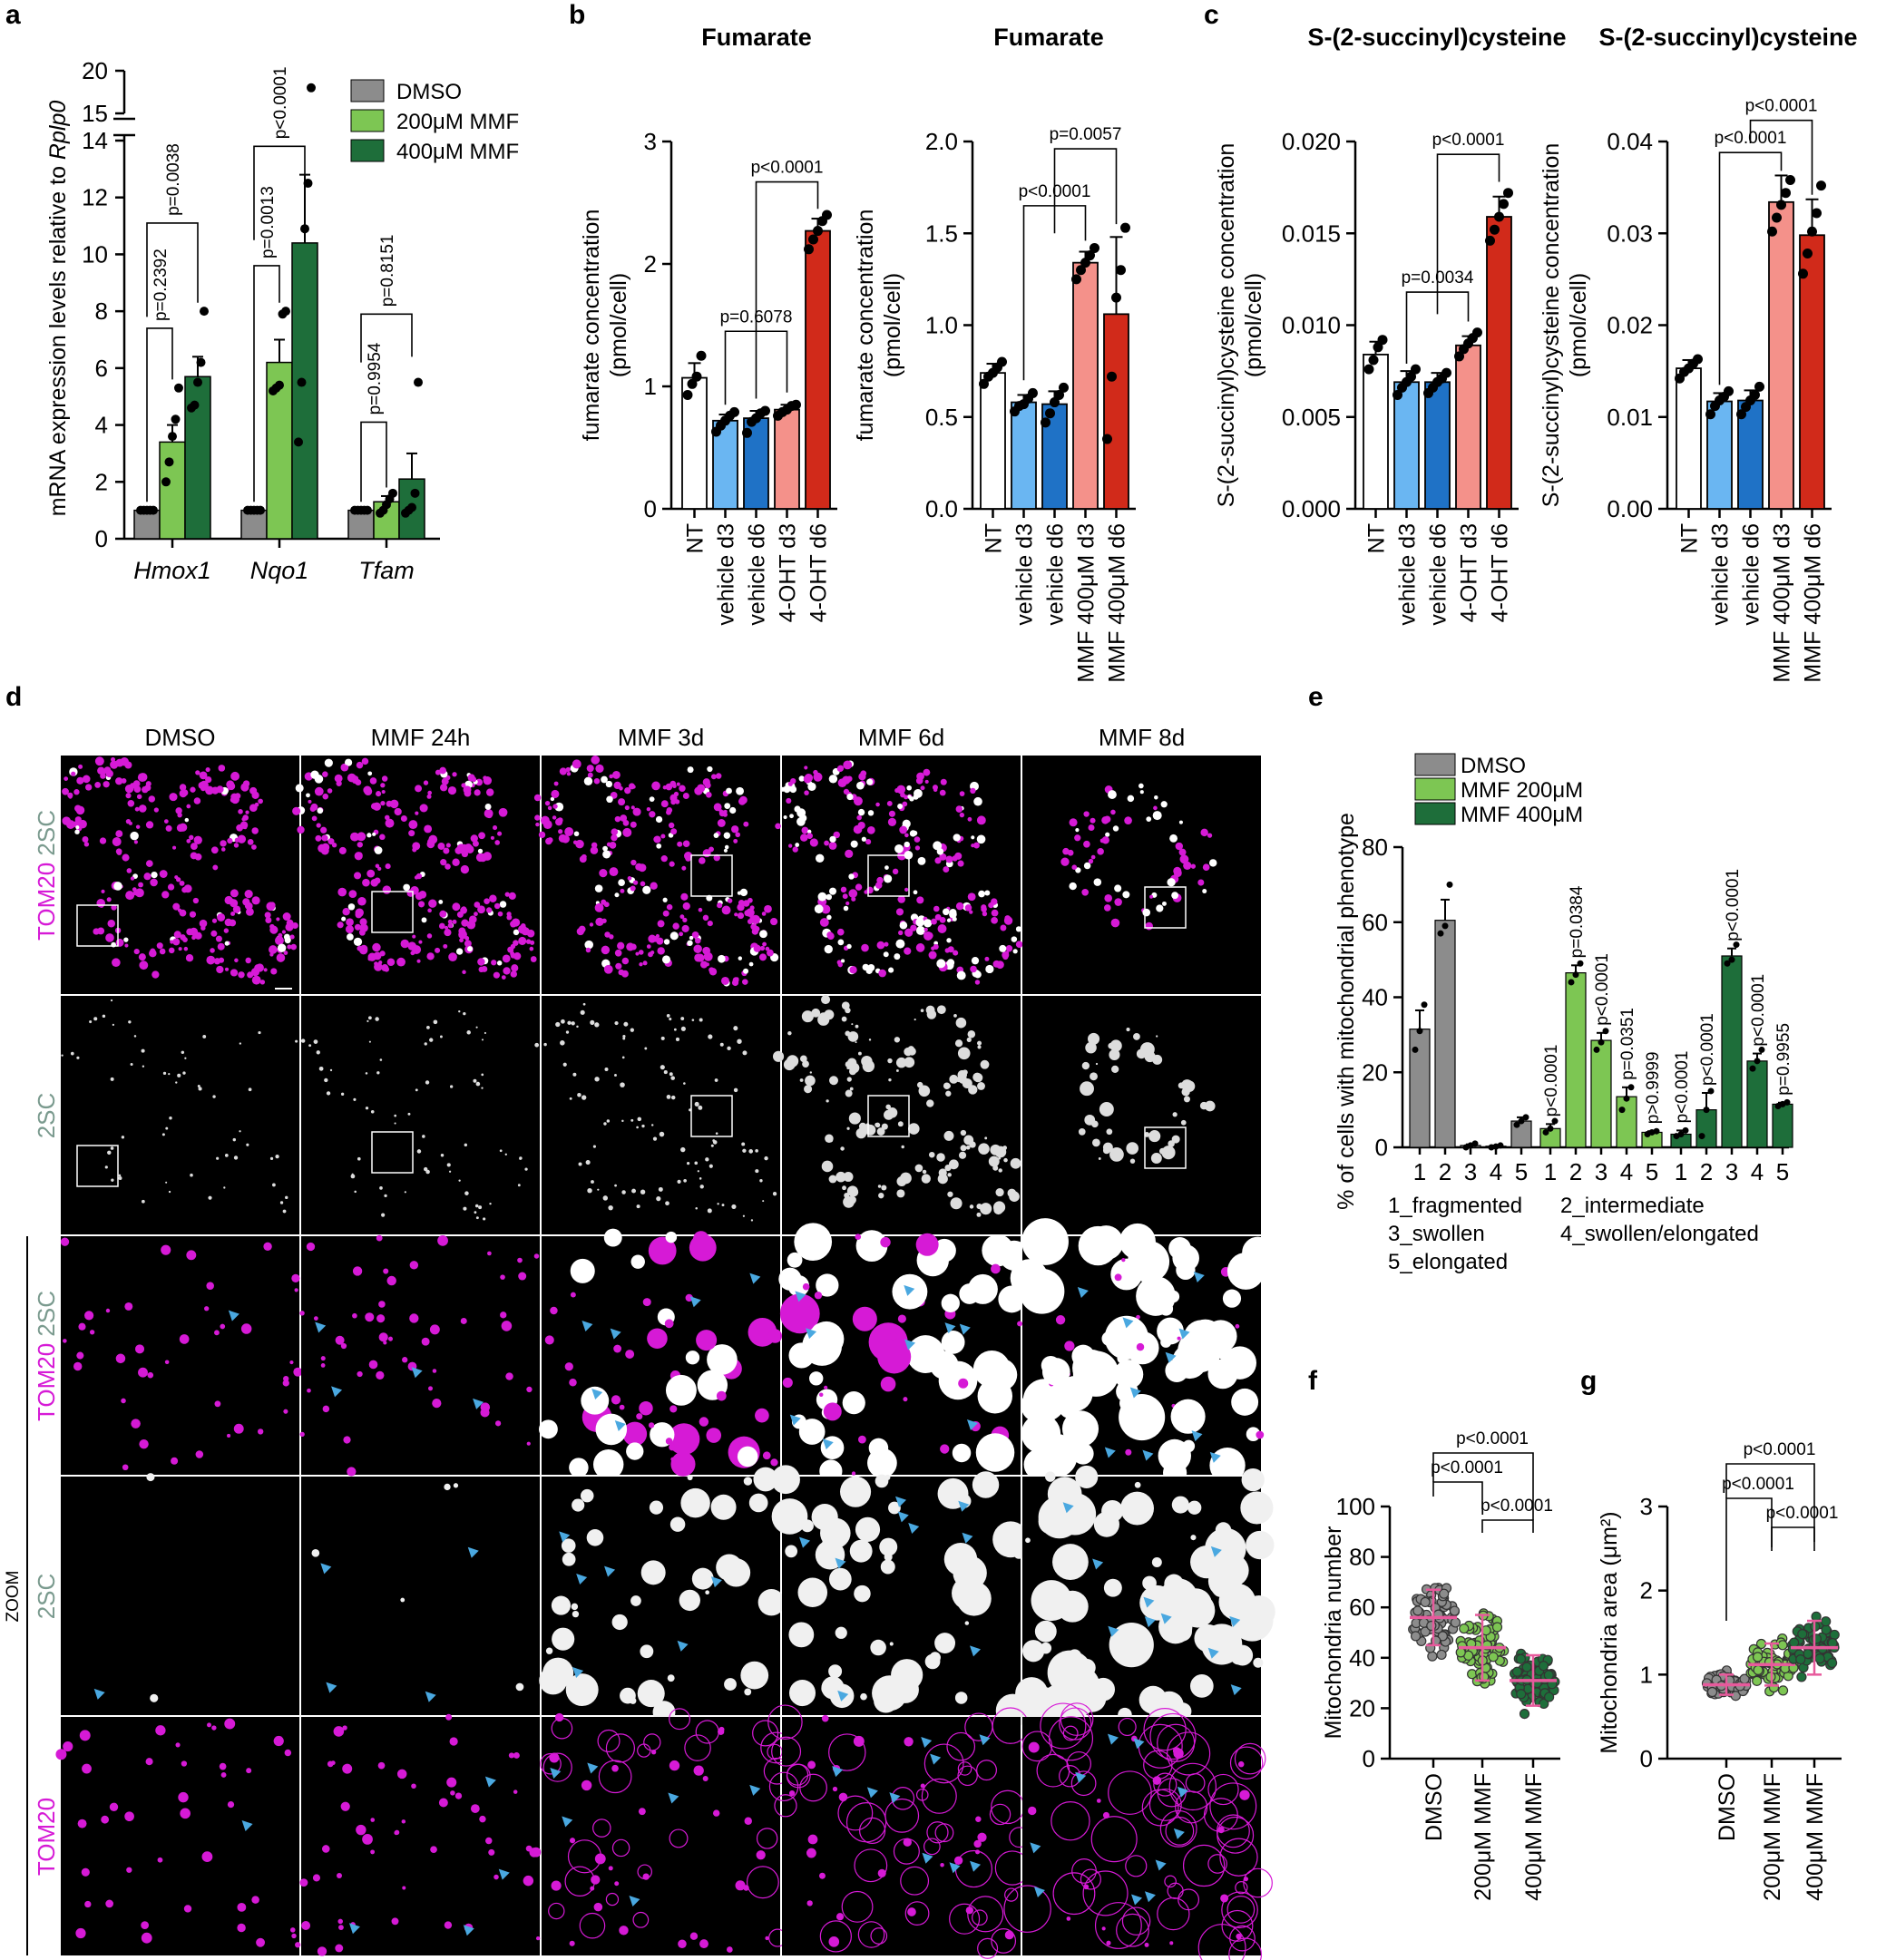 This screenshot has width=1886, height=1960. I want to click on x-tick-label: Hmox1, so click(172, 570).